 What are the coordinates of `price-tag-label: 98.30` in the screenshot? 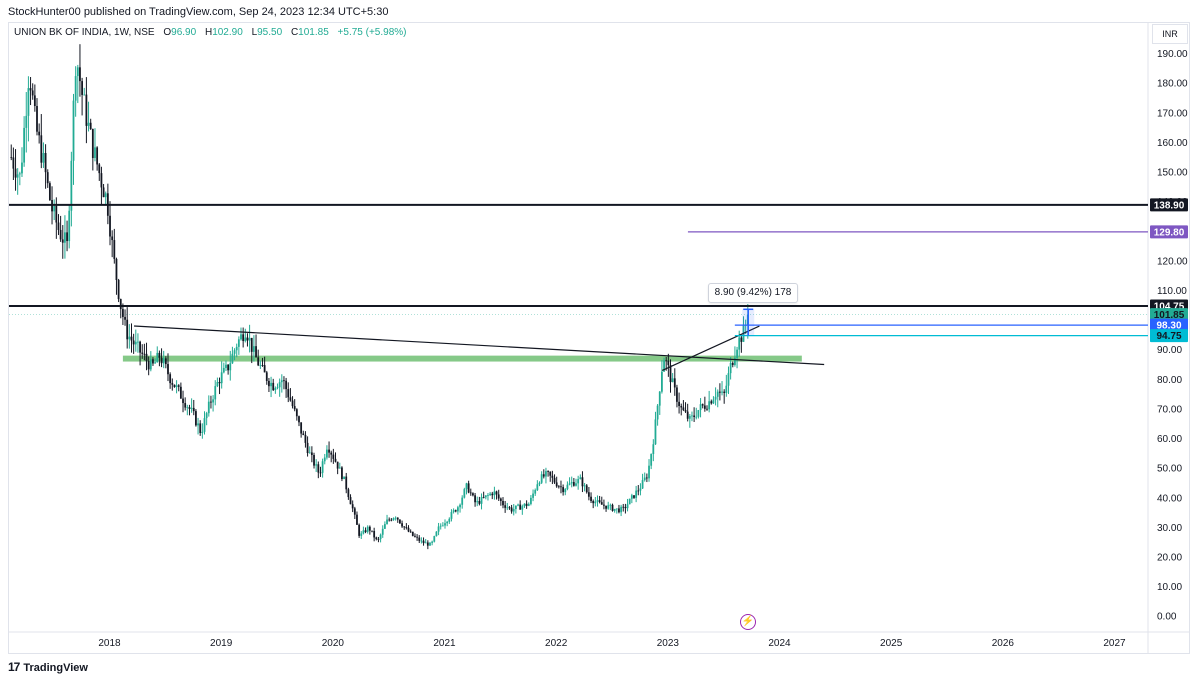 It's located at (1168, 326).